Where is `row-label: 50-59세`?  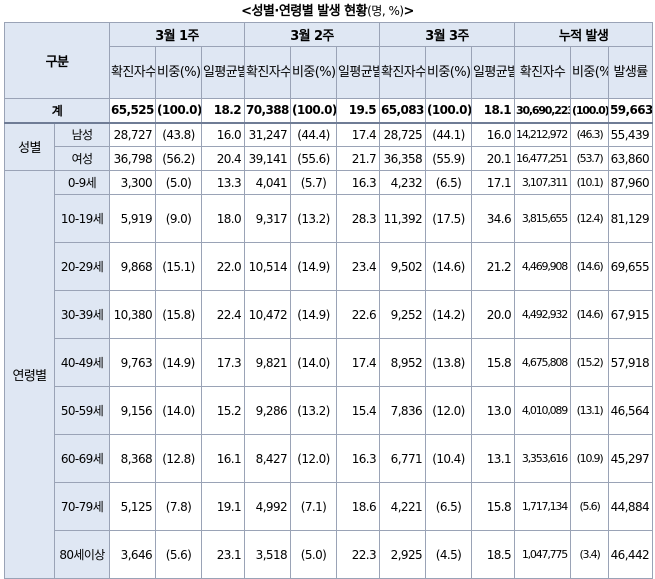
row-label: 50-59세 is located at coordinates (82, 410).